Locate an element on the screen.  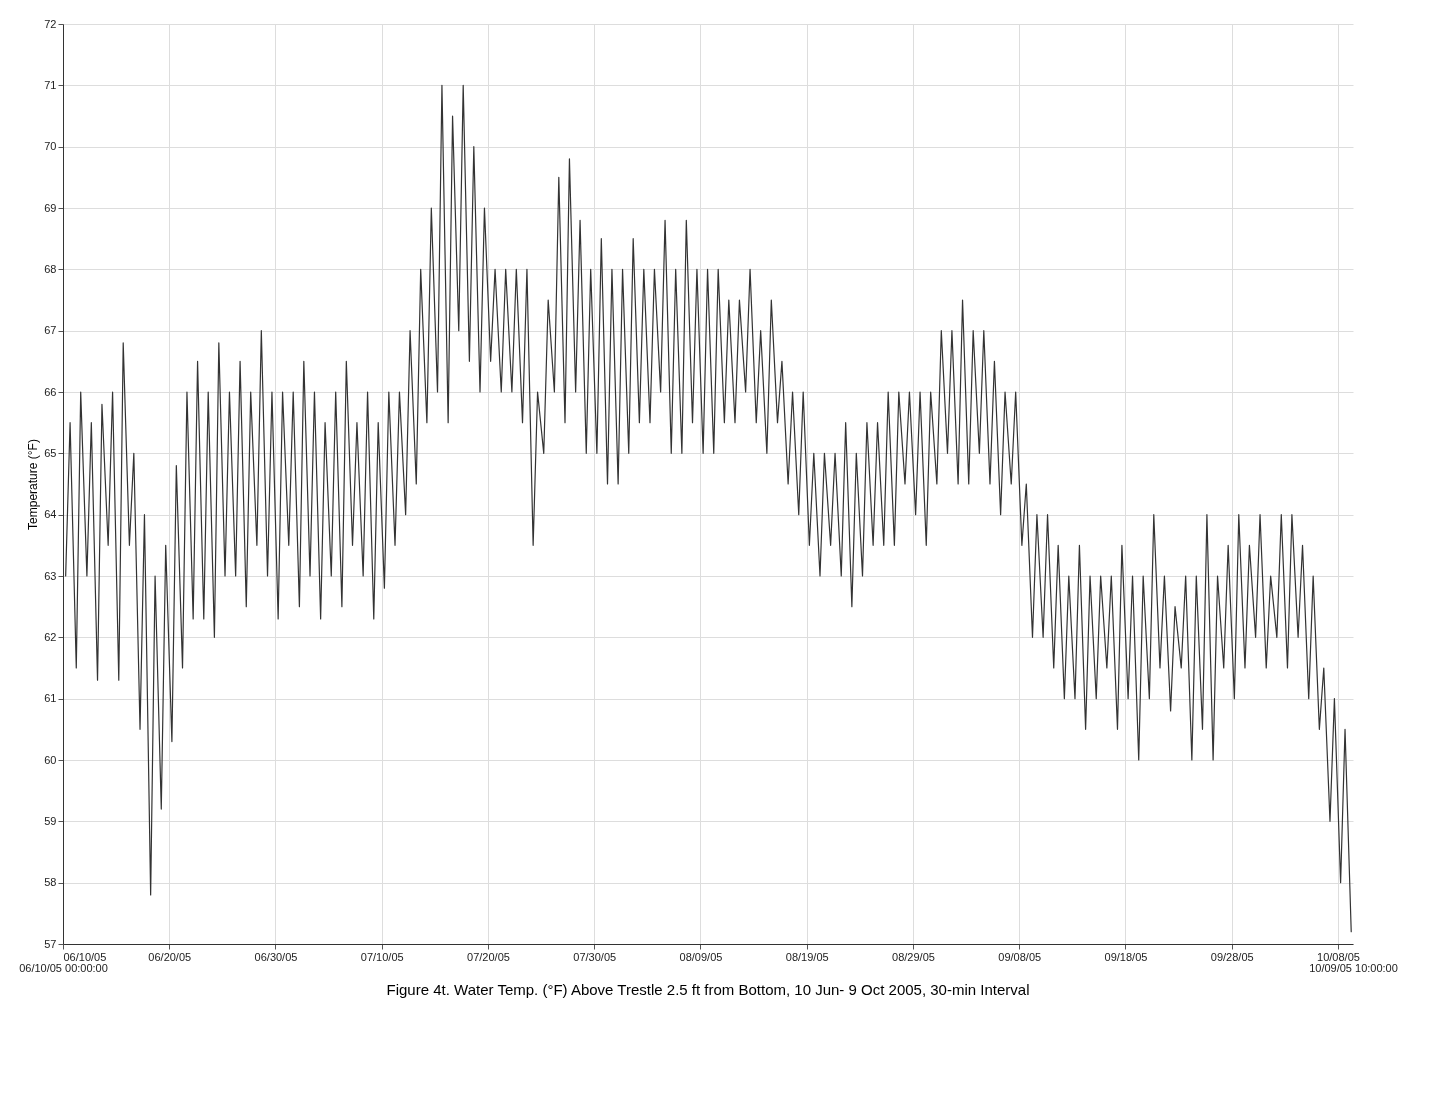
y-tick-label: 68 is located at coordinates (50, 268).